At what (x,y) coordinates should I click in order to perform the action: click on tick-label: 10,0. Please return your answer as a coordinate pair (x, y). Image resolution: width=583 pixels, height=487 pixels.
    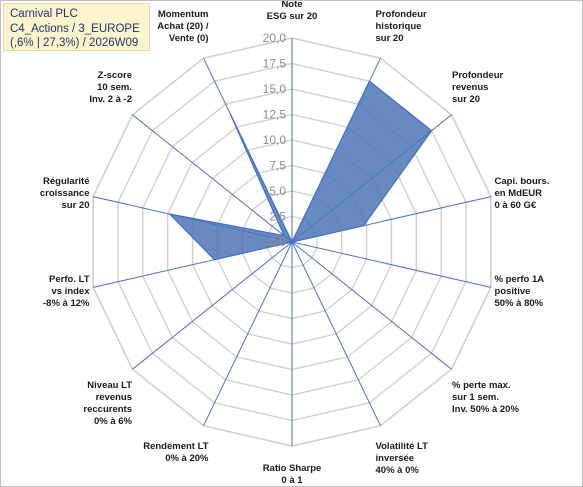
    Looking at the image, I should click on (275, 140).